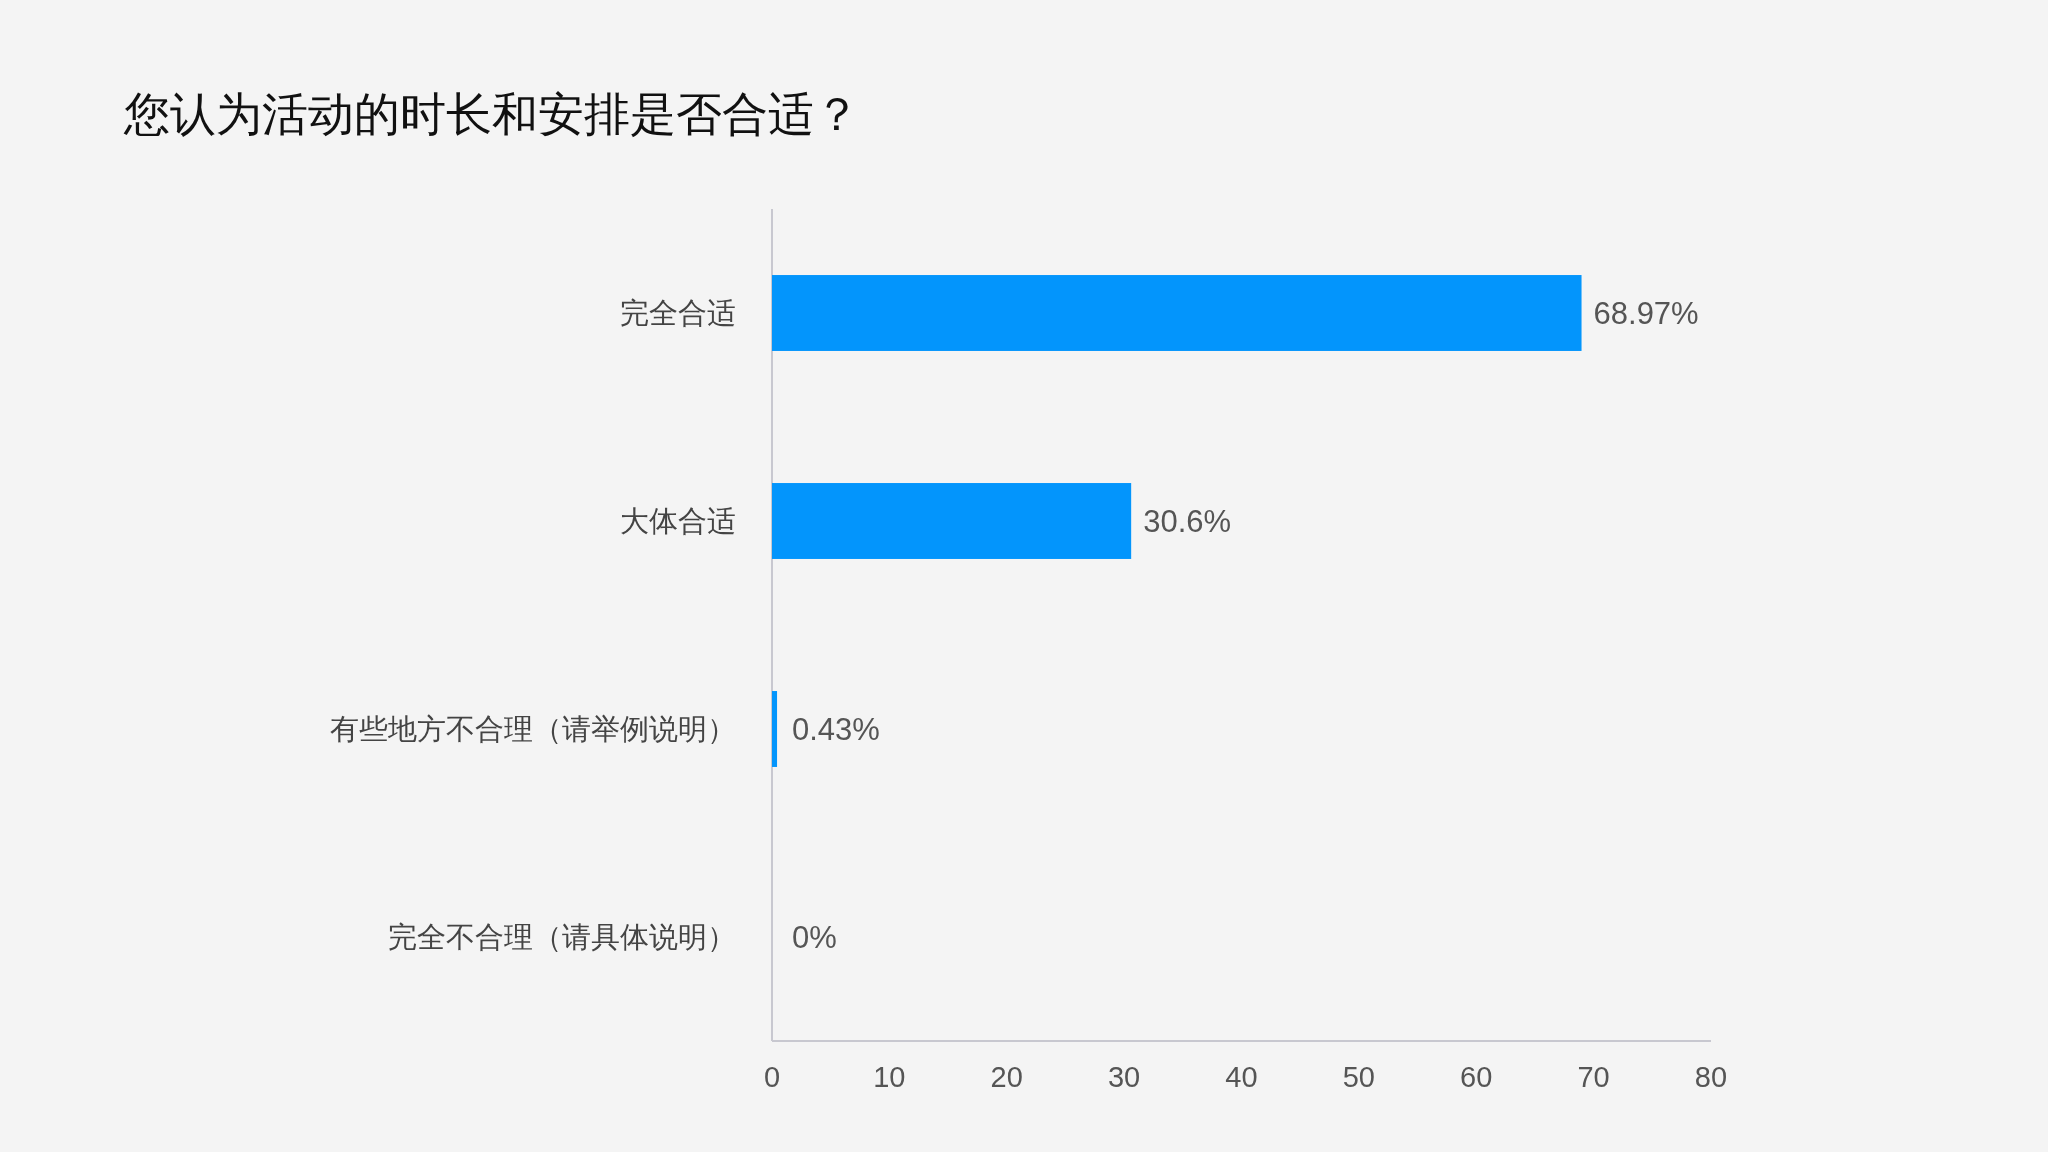  What do you see at coordinates (836, 729) in the screenshot?
I see `data-label: 0.43%` at bounding box center [836, 729].